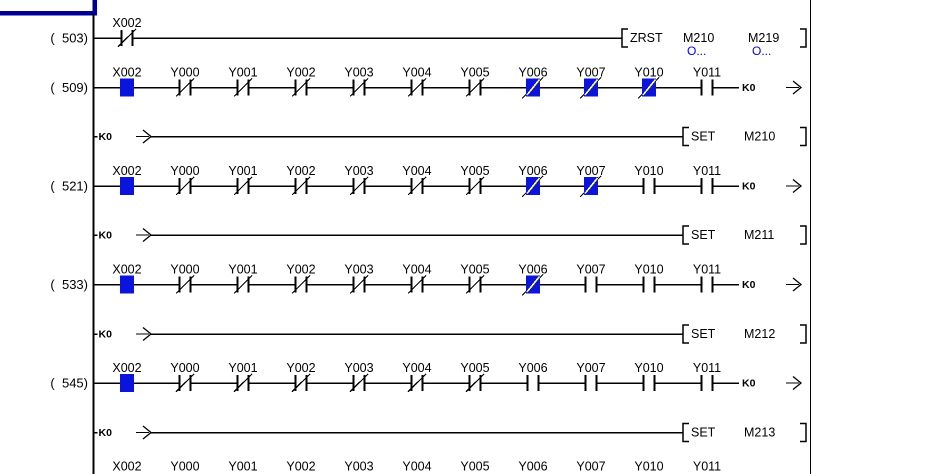 The width and height of the screenshot is (937, 474). Describe the element at coordinates (450, 334) in the screenshot. I see `rung-wrap-m212: K0 SET M212` at that location.